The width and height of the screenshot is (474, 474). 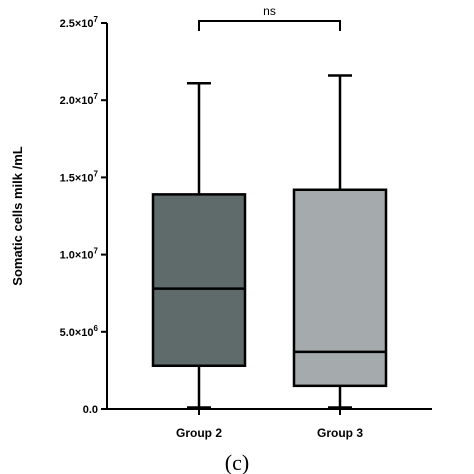 I want to click on y-tick-label: 1.0×10⁷, so click(x=79, y=254).